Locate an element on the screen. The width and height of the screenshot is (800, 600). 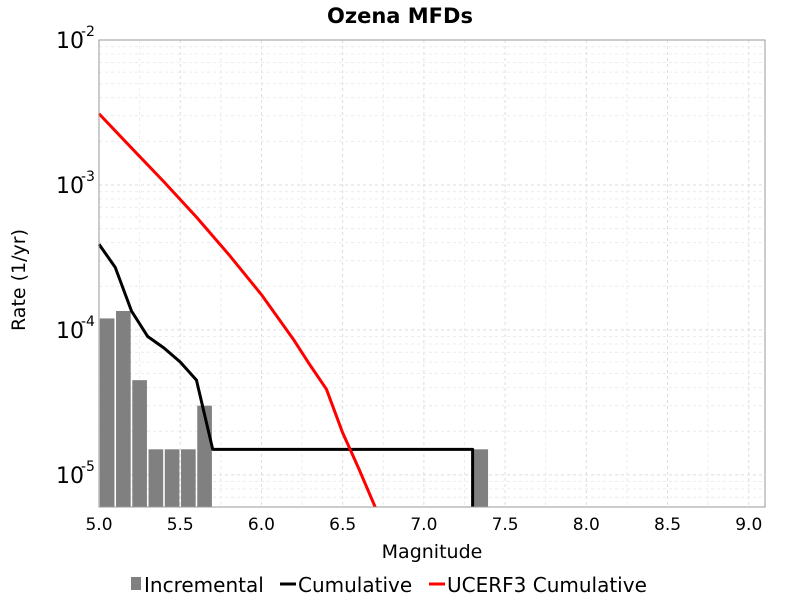
x-tick-labels: 5.0 5.5 6.0 6.5 7.0 7.5 8.0 8.5 9.0 is located at coordinates (423, 525).